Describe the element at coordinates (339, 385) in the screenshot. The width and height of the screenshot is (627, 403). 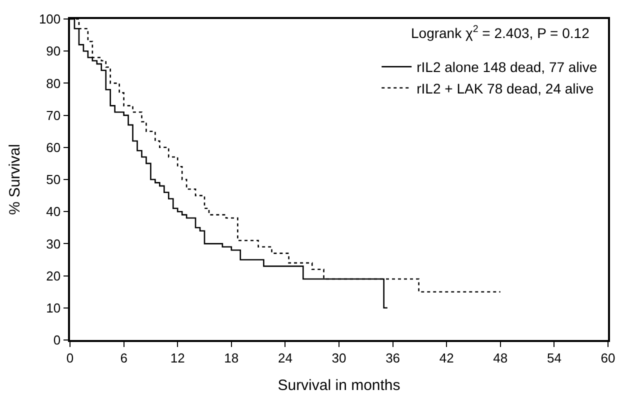
I see `x-axis-title: Survival in months` at that location.